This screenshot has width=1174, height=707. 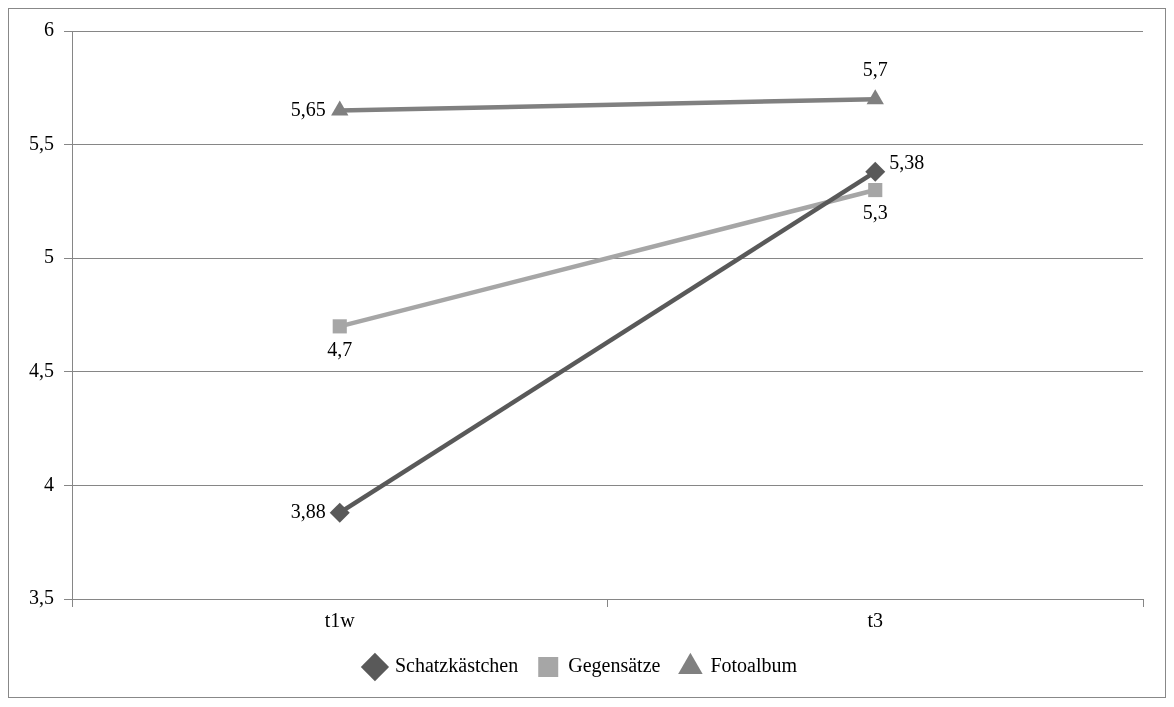 I want to click on y-tick-label: 3,5, so click(x=41, y=597).